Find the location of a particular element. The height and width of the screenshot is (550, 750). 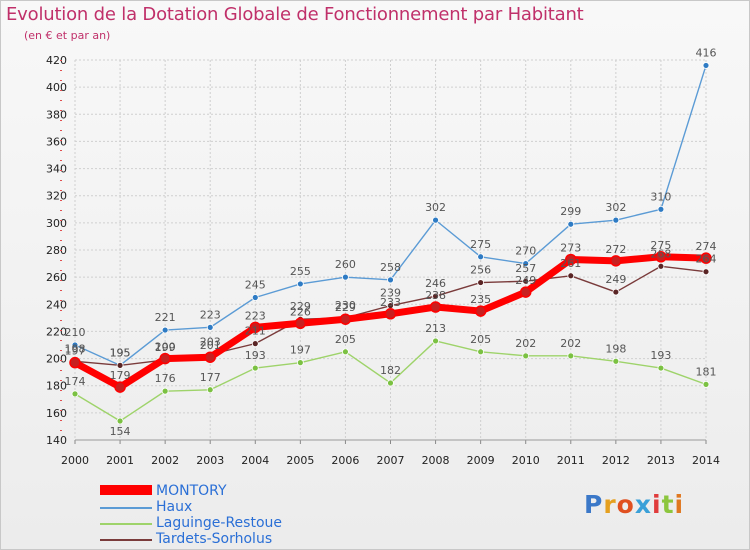

x-tick-label: 2014 is located at coordinates (706, 460).